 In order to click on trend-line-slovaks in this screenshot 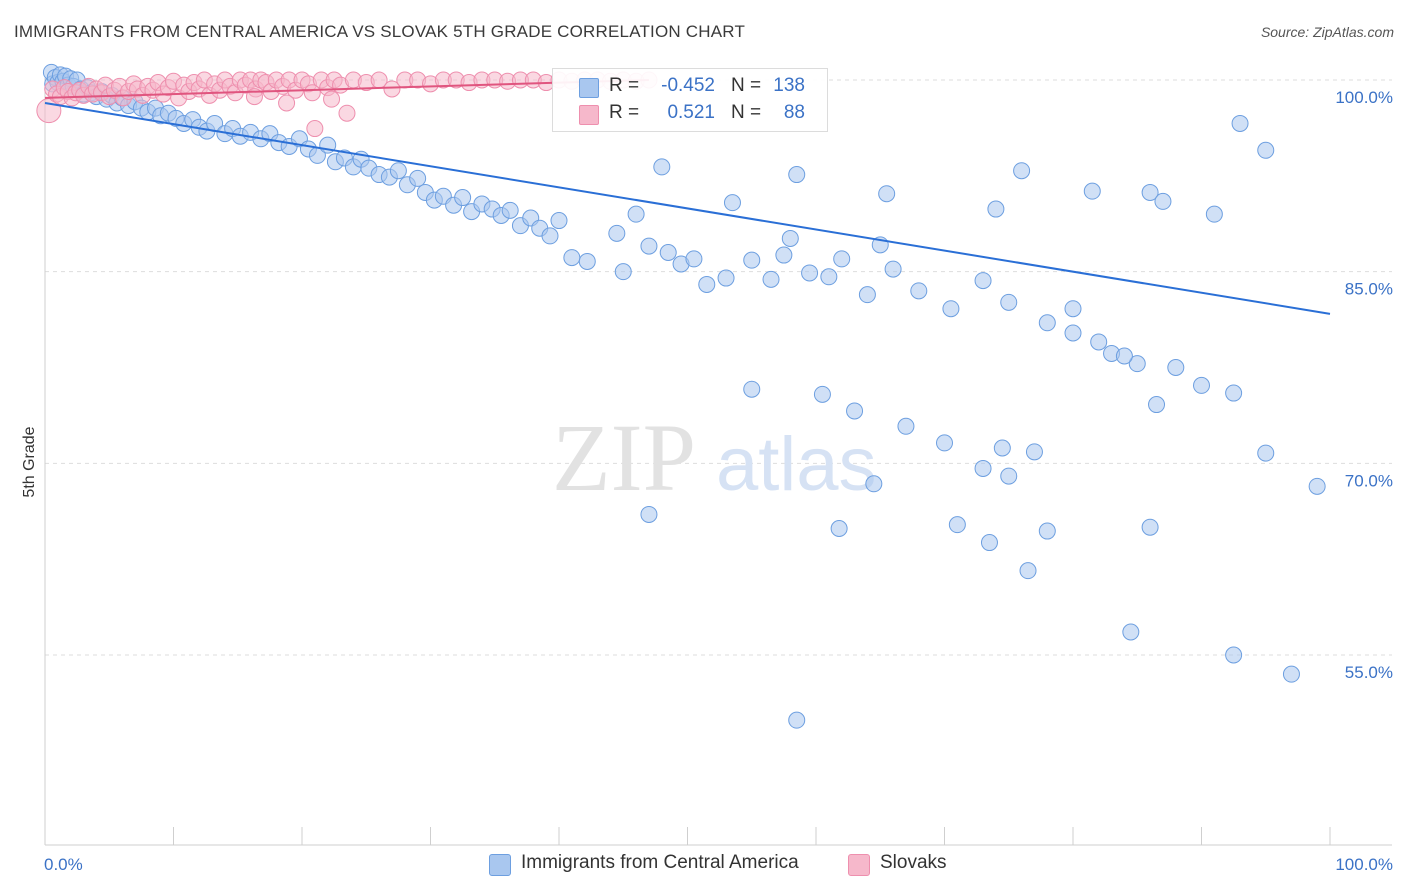, I will do `click(346, 89)`.